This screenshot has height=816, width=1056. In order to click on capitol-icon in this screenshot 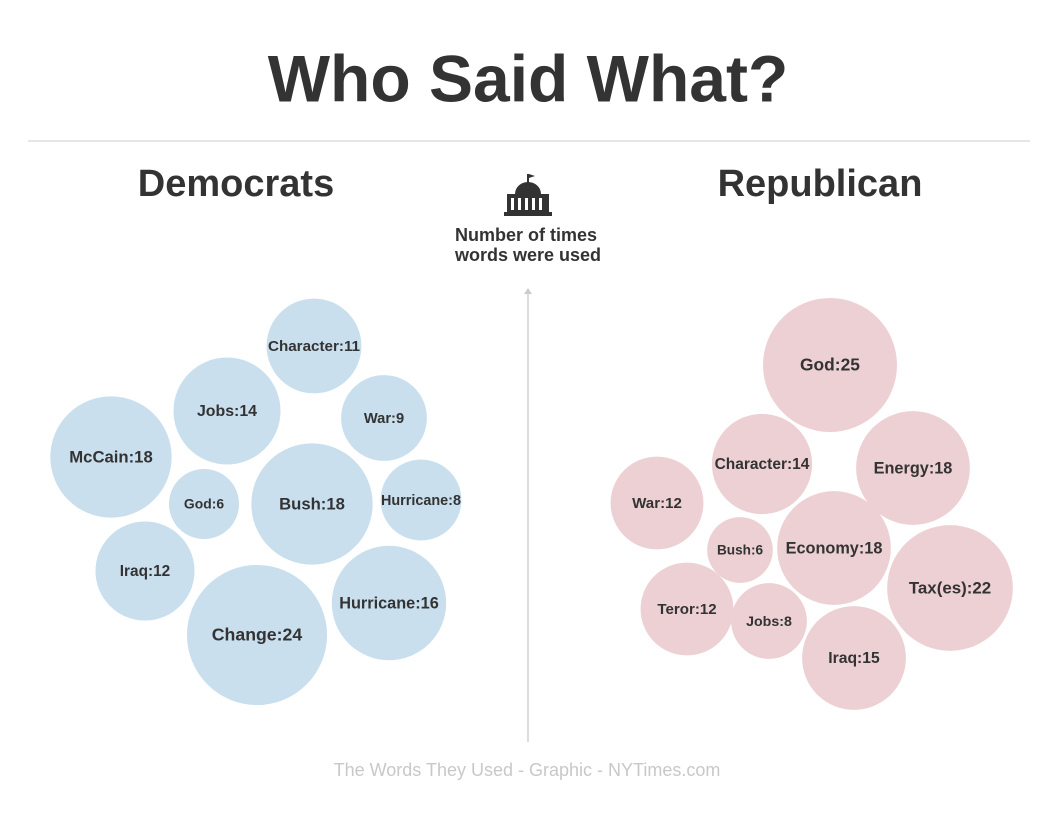, I will do `click(528, 195)`.